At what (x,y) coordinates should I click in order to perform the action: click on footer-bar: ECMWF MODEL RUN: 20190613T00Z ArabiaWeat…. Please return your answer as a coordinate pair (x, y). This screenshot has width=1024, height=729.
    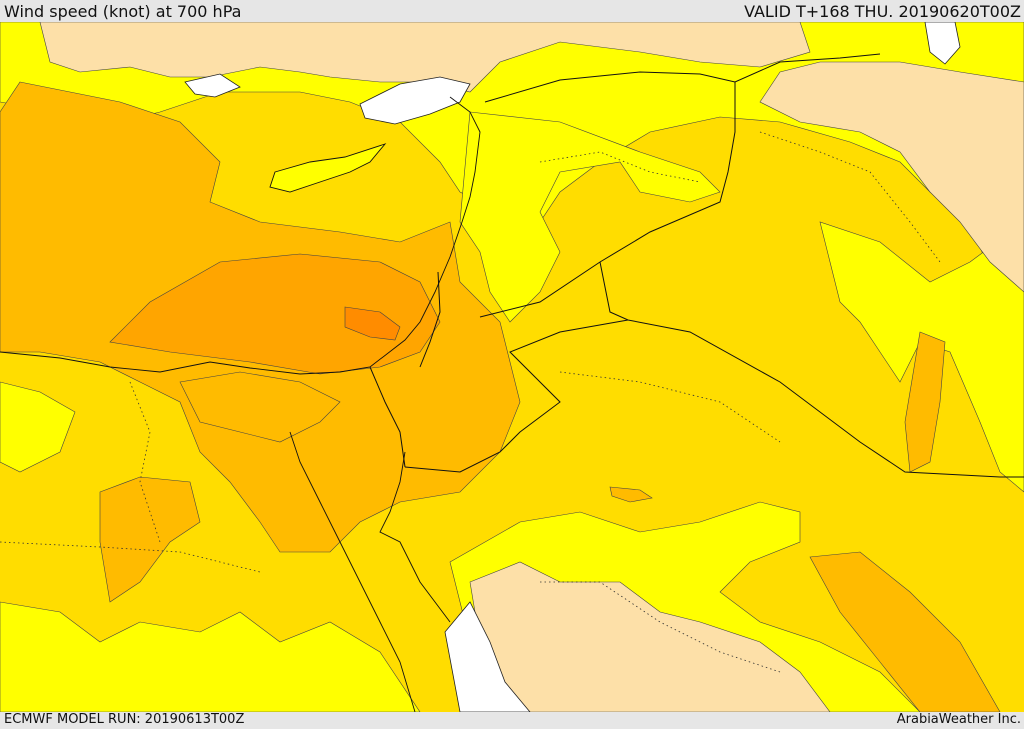
    Looking at the image, I should click on (512, 720).